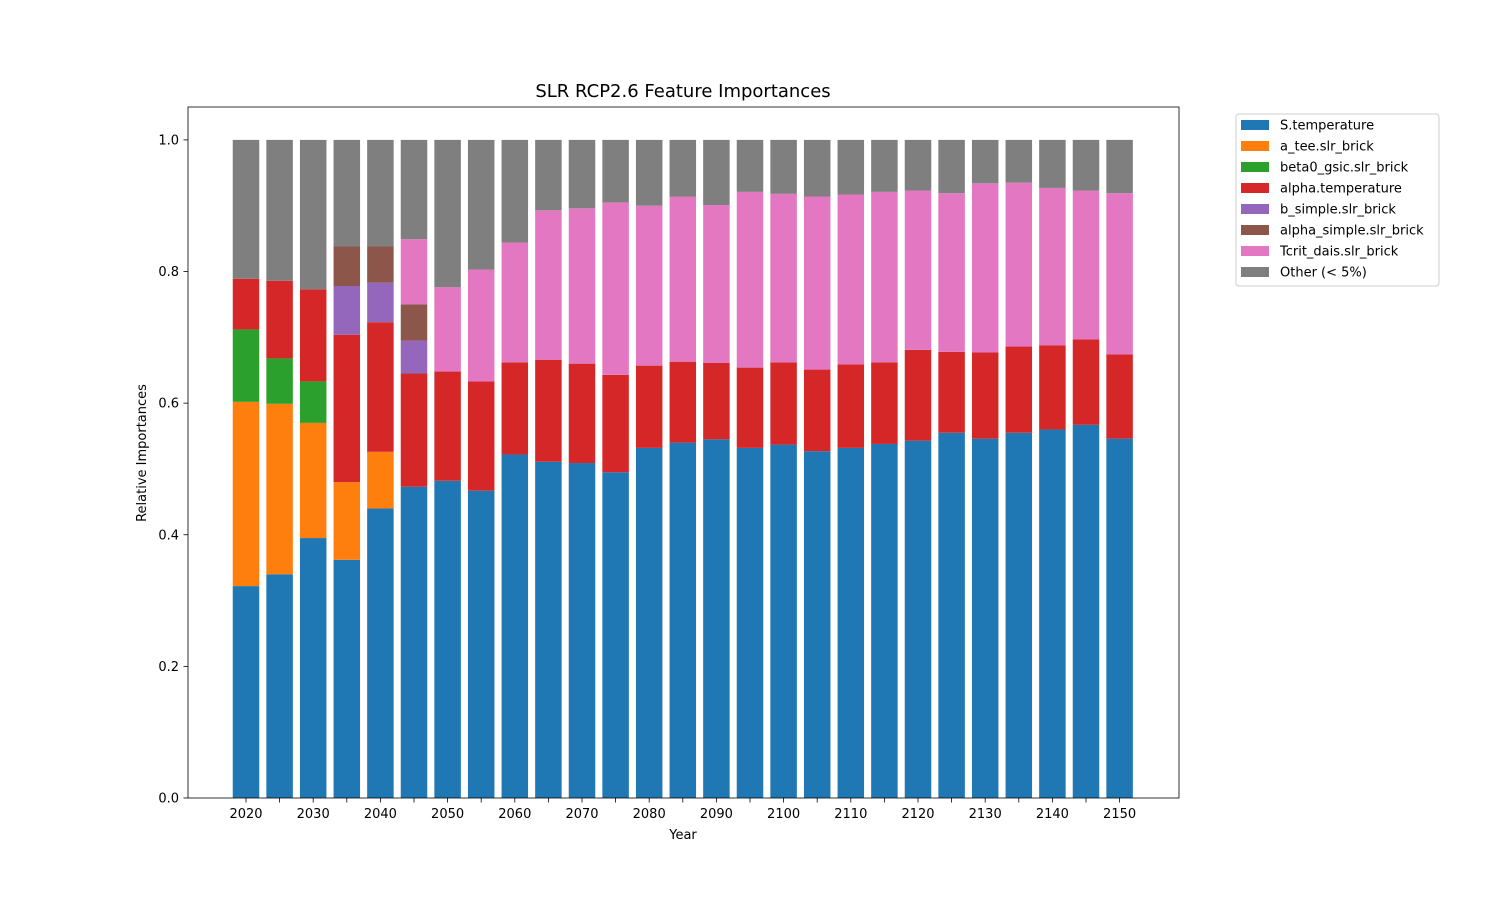 The width and height of the screenshot is (1500, 897). I want to click on y-axis: 0.0 0.2 0.4 0.6 0.8 1.0, so click(173, 470).